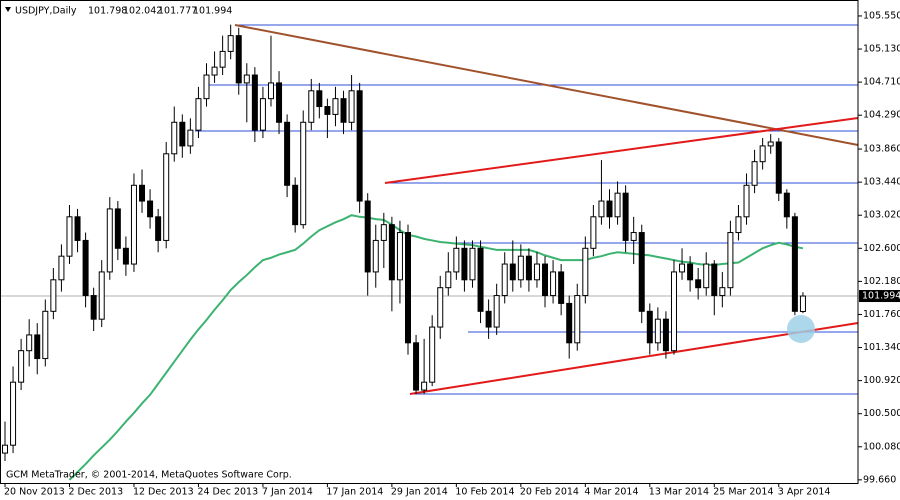  I want to click on x-tick-label: 3 Apr 2014, so click(804, 492).